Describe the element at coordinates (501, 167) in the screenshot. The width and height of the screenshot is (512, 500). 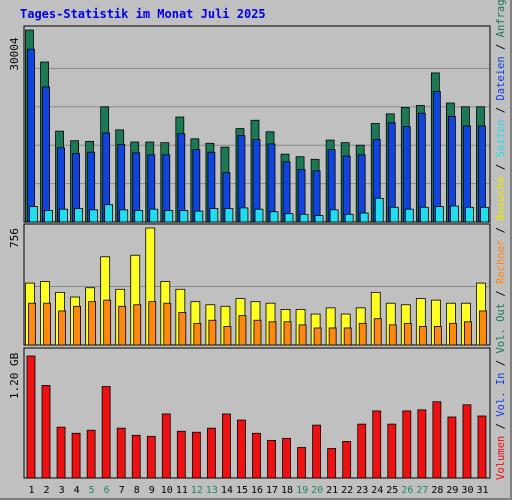
I see `right-legend-item-10: /` at that location.